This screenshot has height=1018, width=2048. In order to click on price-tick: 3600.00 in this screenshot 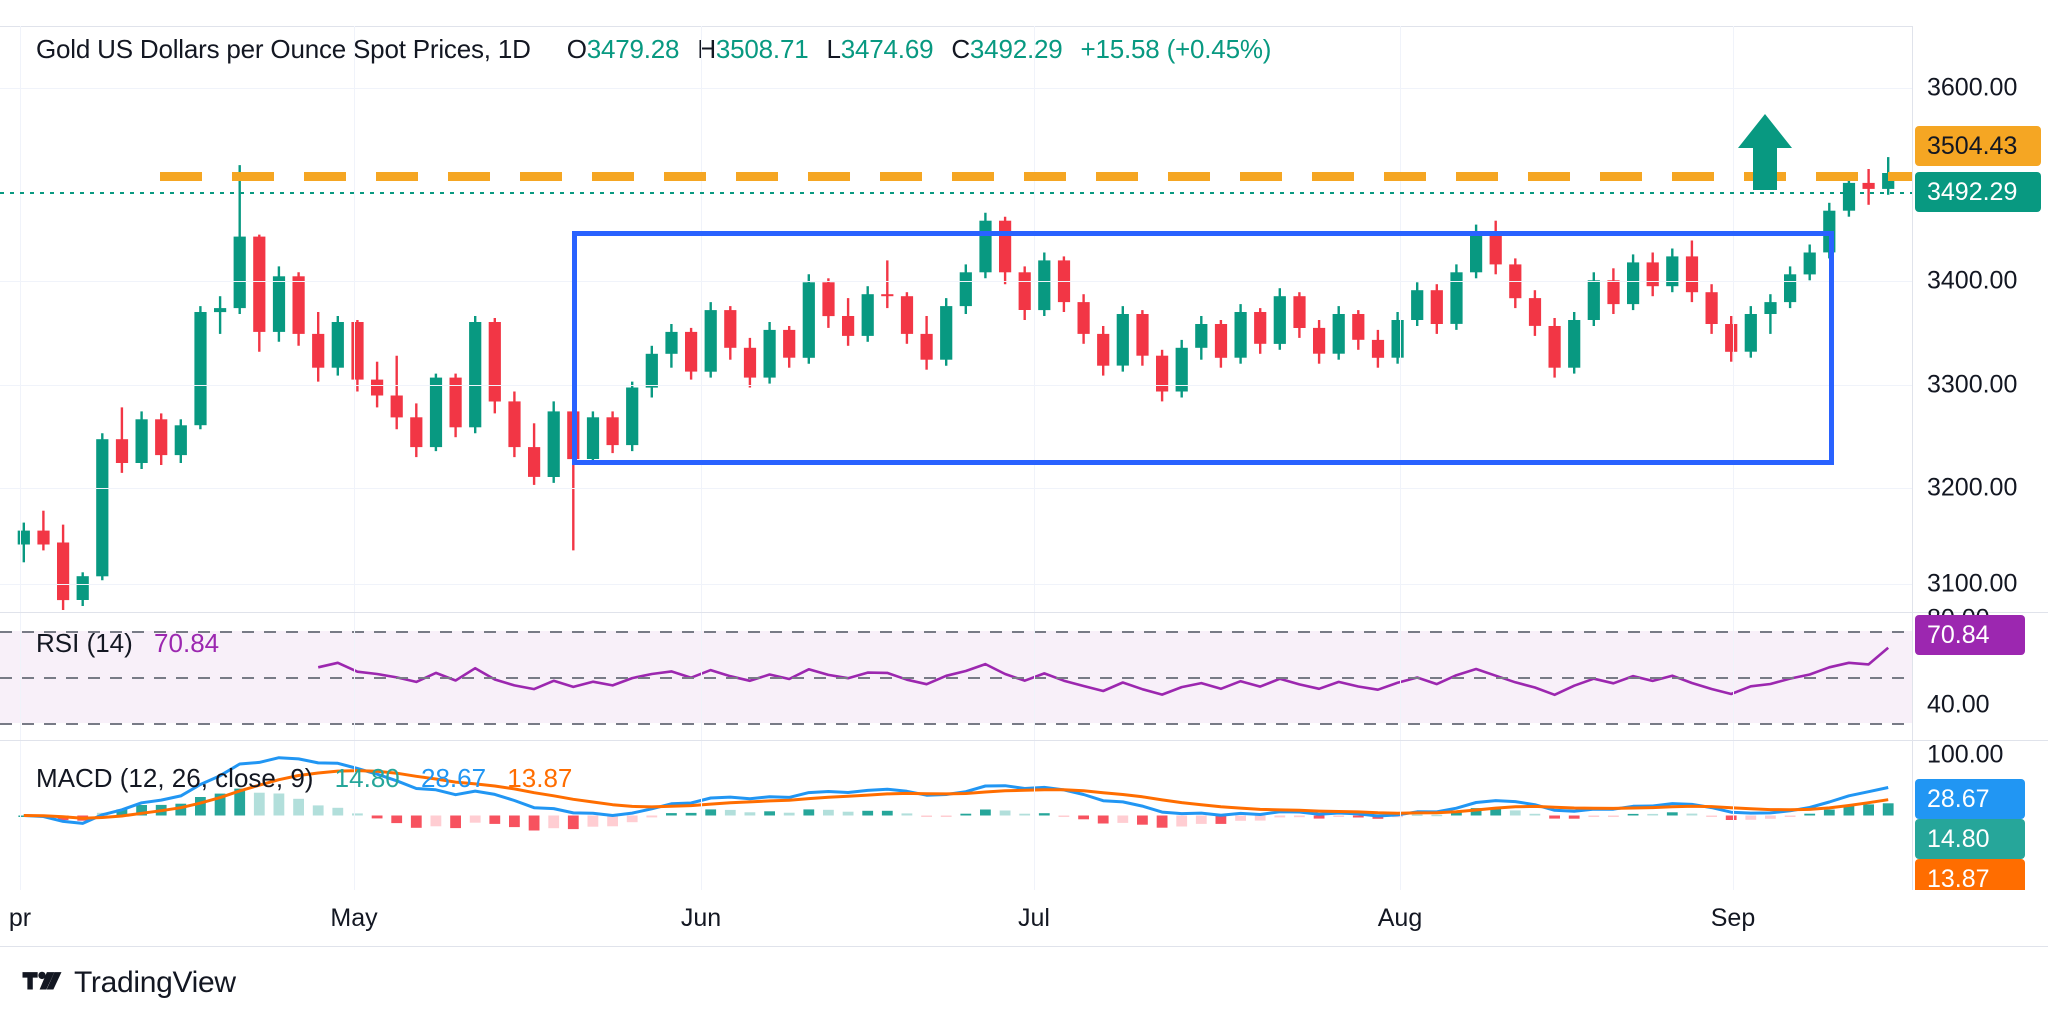, I will do `click(1972, 87)`.